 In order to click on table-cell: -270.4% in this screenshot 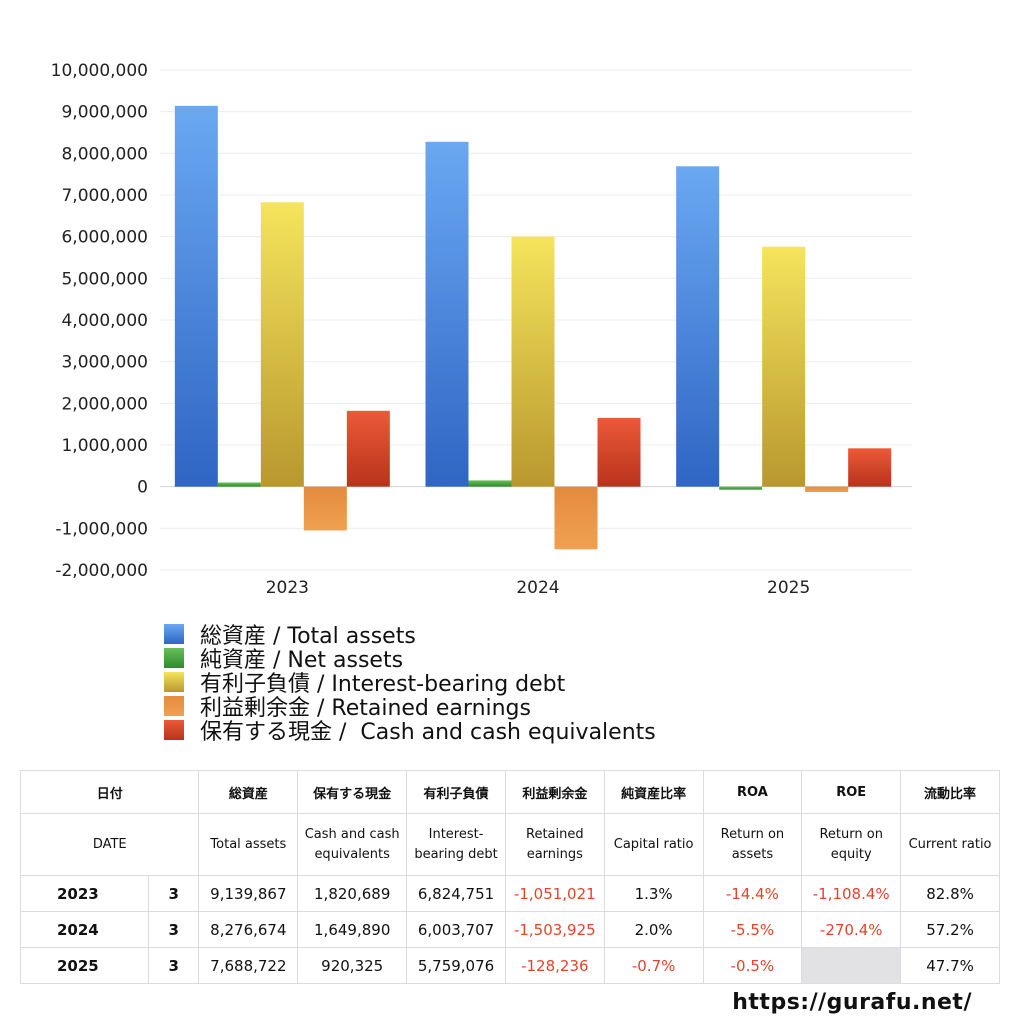, I will do `click(851, 929)`.